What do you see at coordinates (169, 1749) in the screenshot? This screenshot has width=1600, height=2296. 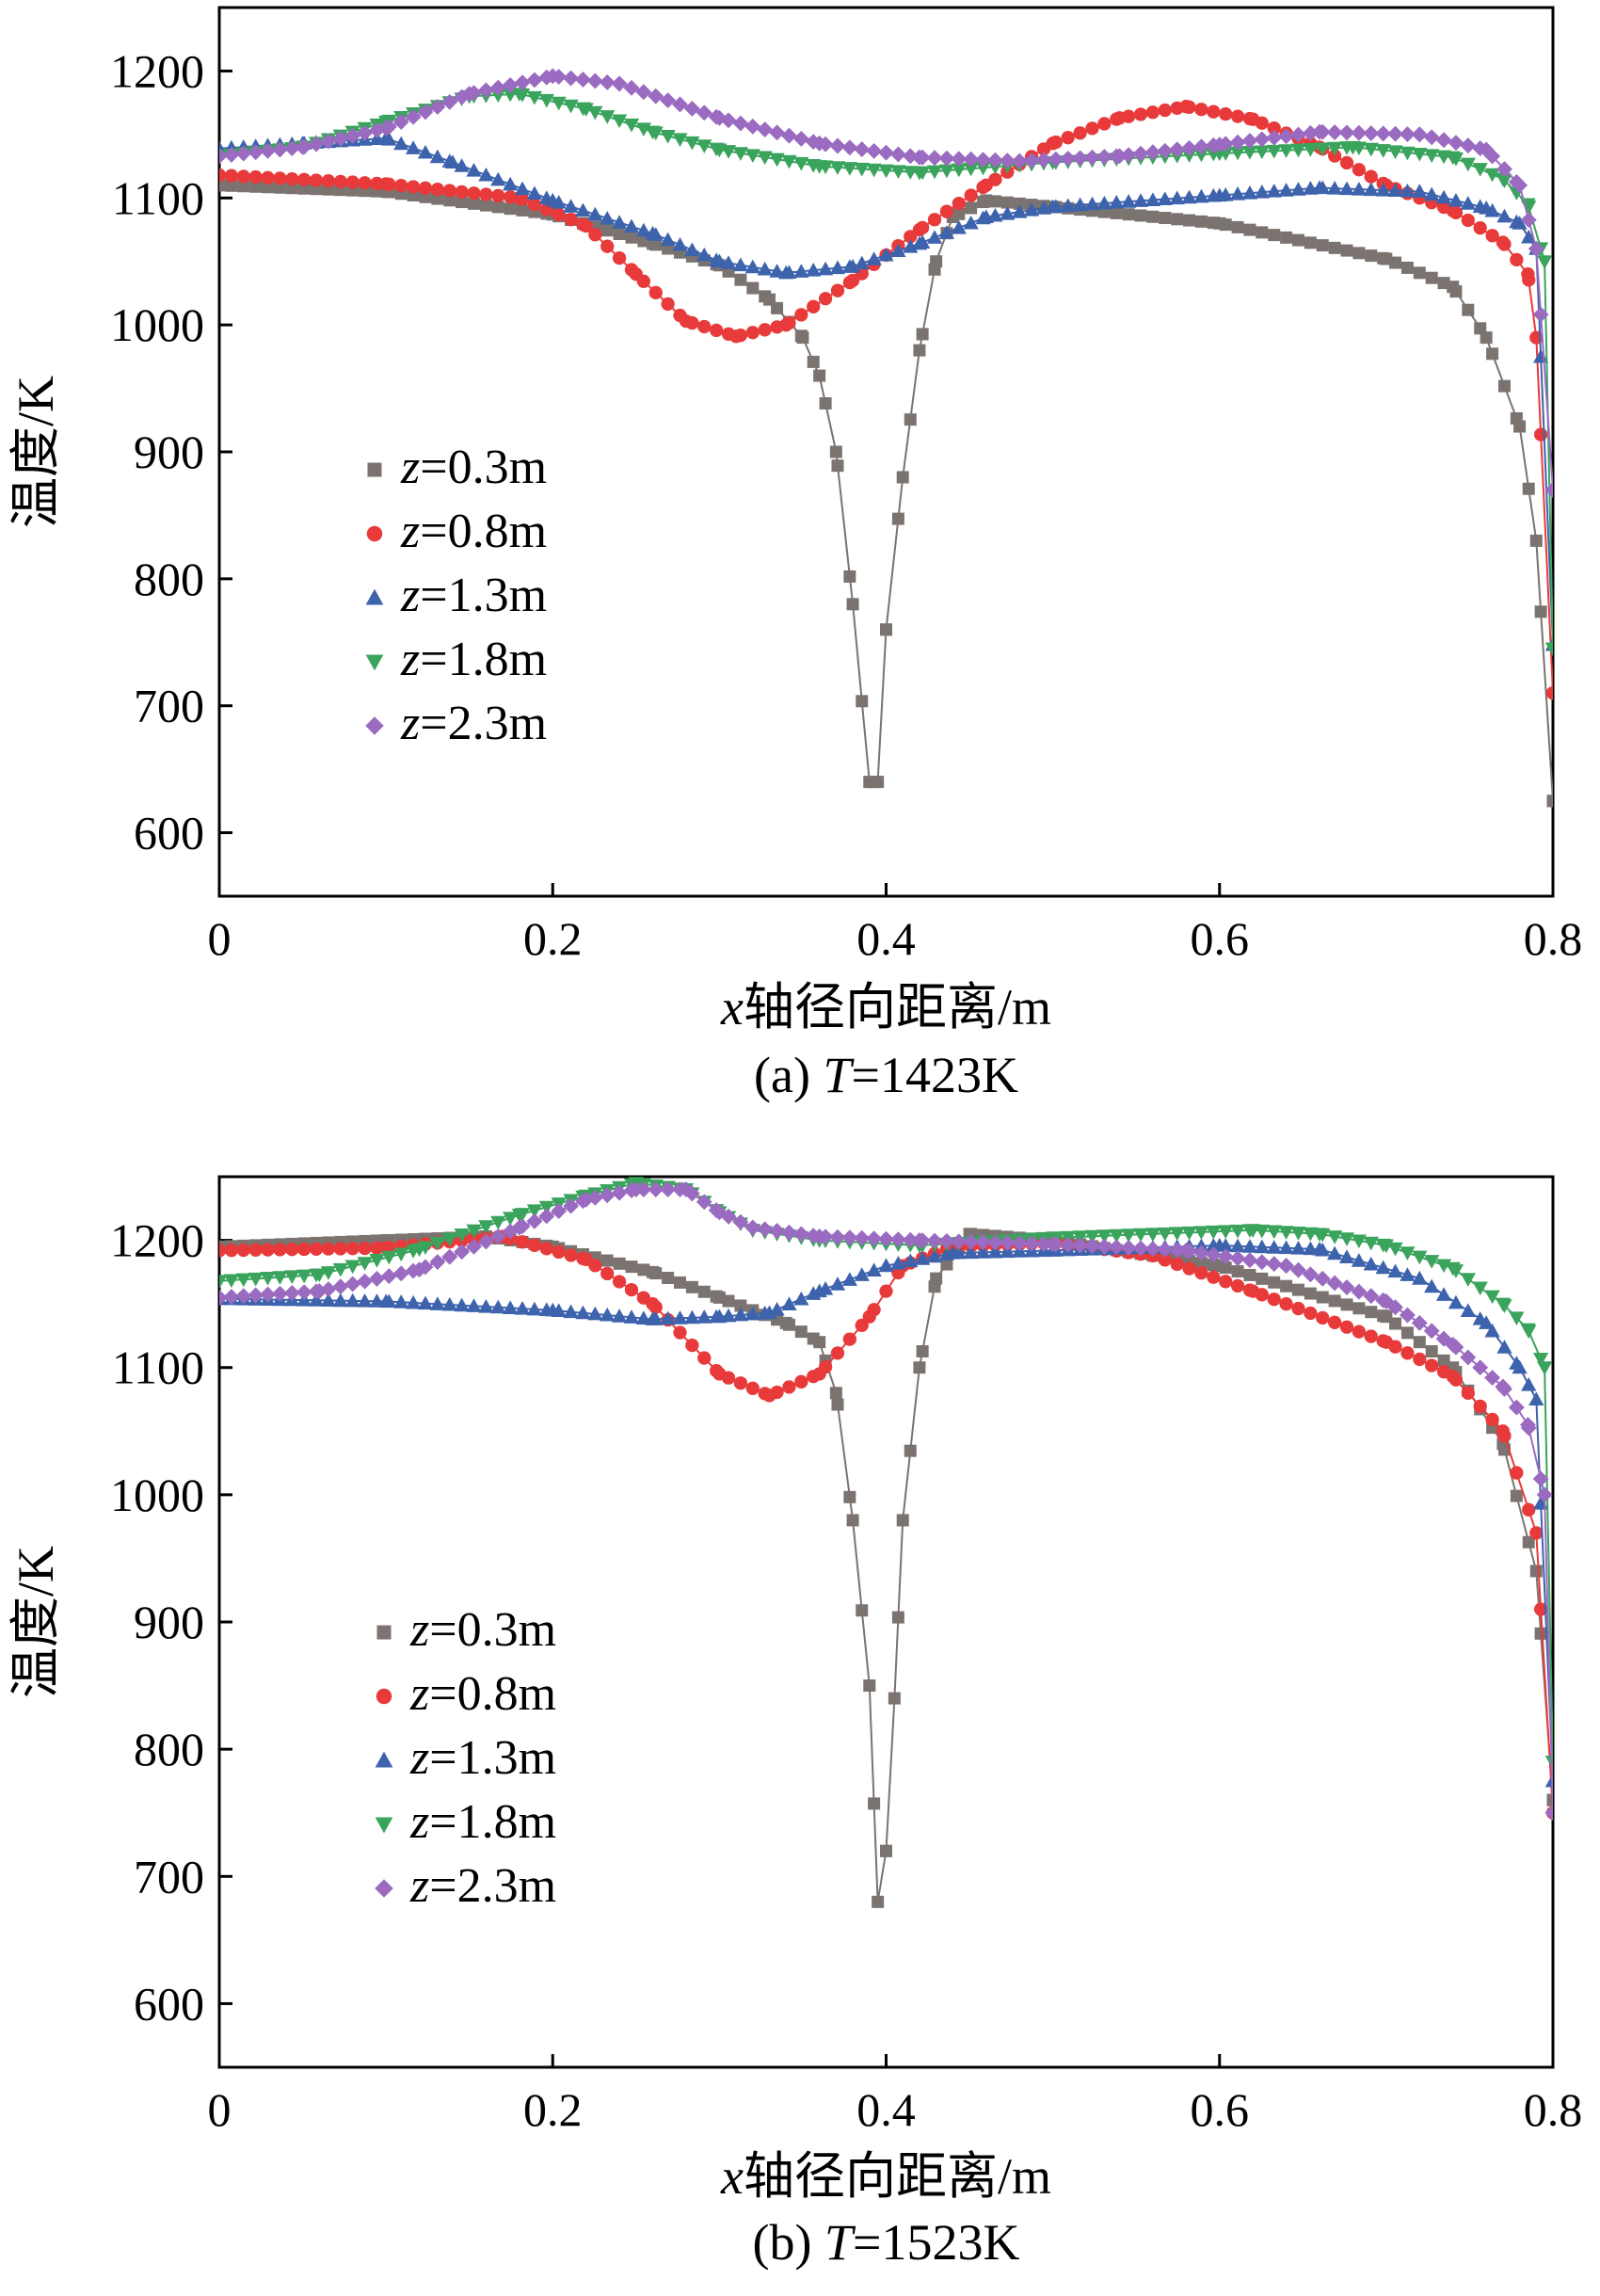 I see `y-tick-label: 800` at bounding box center [169, 1749].